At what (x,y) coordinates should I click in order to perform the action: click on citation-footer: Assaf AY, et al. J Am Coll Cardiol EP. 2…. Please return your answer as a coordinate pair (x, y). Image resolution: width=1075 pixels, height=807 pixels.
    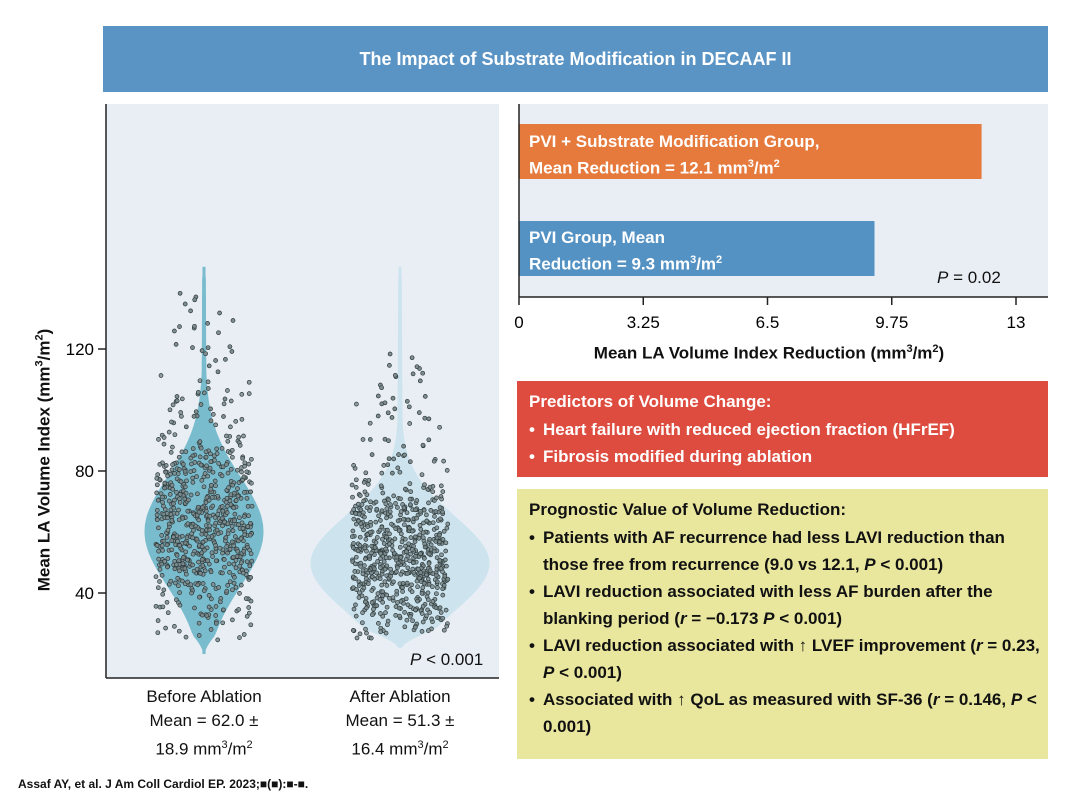
    Looking at the image, I should click on (163, 784).